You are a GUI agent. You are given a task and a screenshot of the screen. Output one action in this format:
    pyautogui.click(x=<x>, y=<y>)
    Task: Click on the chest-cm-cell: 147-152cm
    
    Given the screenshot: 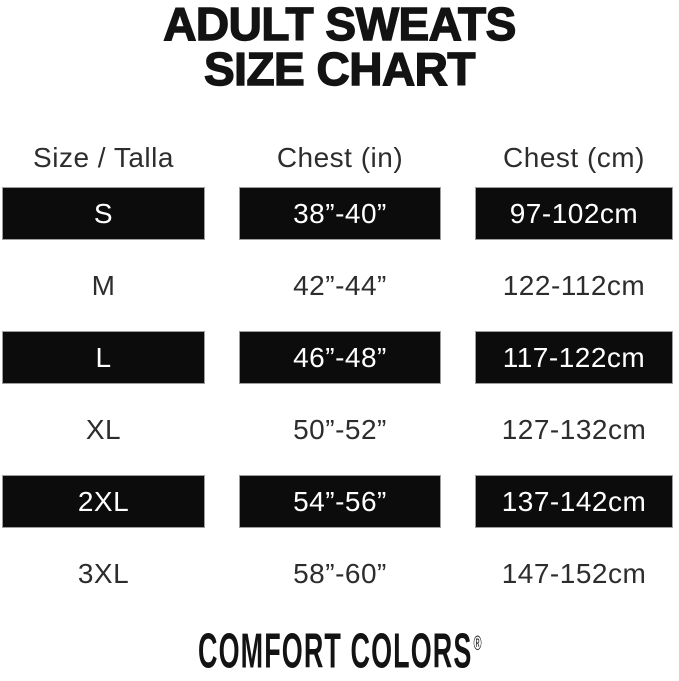 What is the action you would take?
    pyautogui.click(x=574, y=573)
    